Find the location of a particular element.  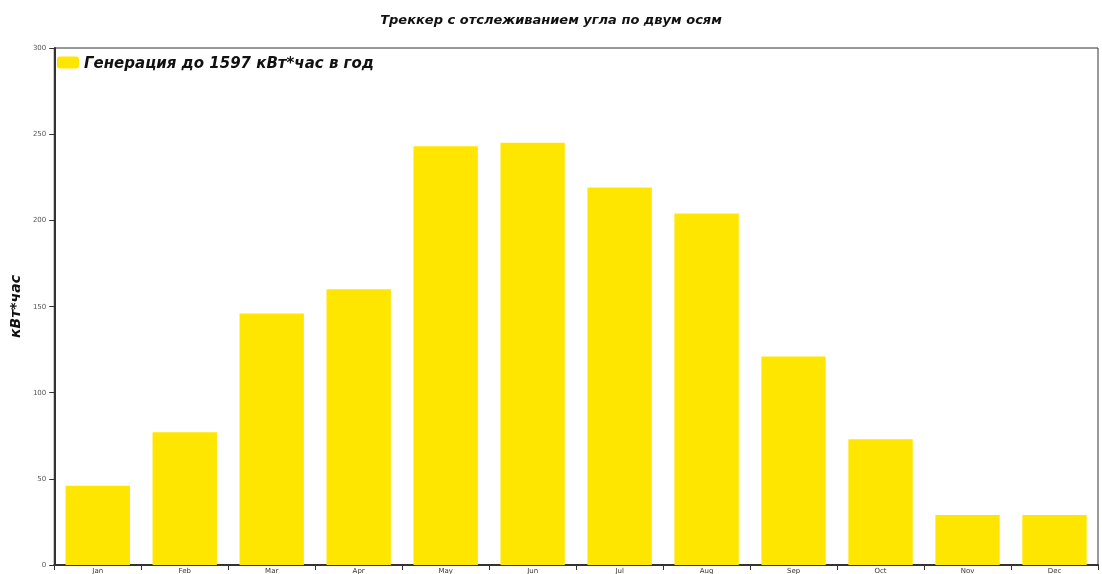

chart-title: Треккер с отслеживанием угла по двум осям is located at coordinates (551, 19).